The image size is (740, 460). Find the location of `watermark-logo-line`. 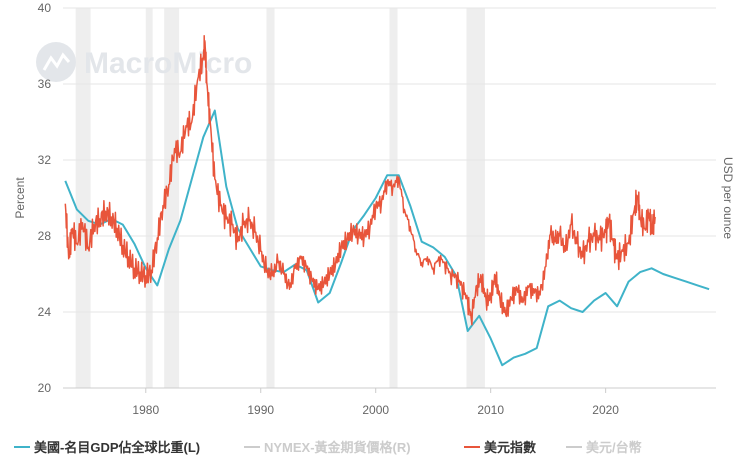

watermark-logo-line is located at coordinates (56, 61).